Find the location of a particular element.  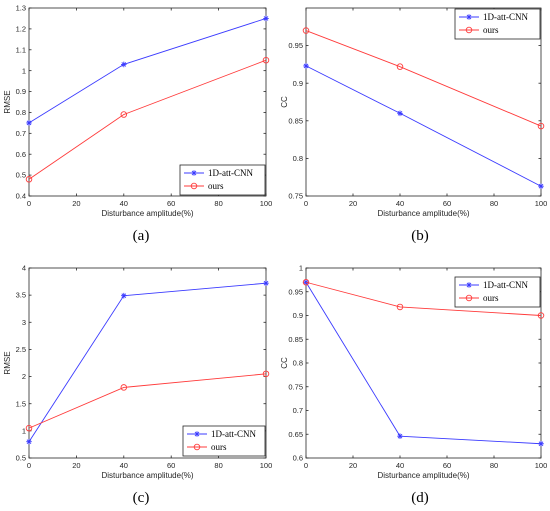

y-tick-label: 3 is located at coordinates (24, 322).